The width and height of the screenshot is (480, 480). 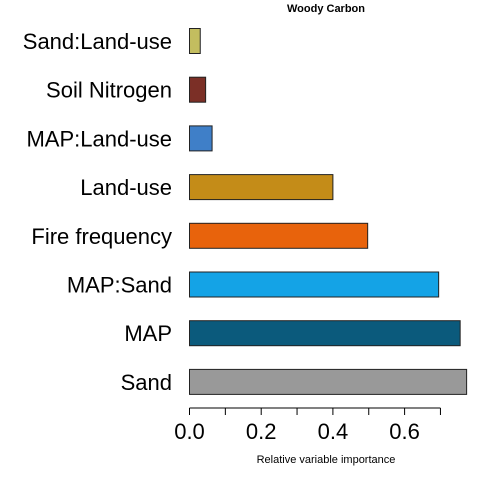 I want to click on bar-map-sand, so click(x=314, y=284).